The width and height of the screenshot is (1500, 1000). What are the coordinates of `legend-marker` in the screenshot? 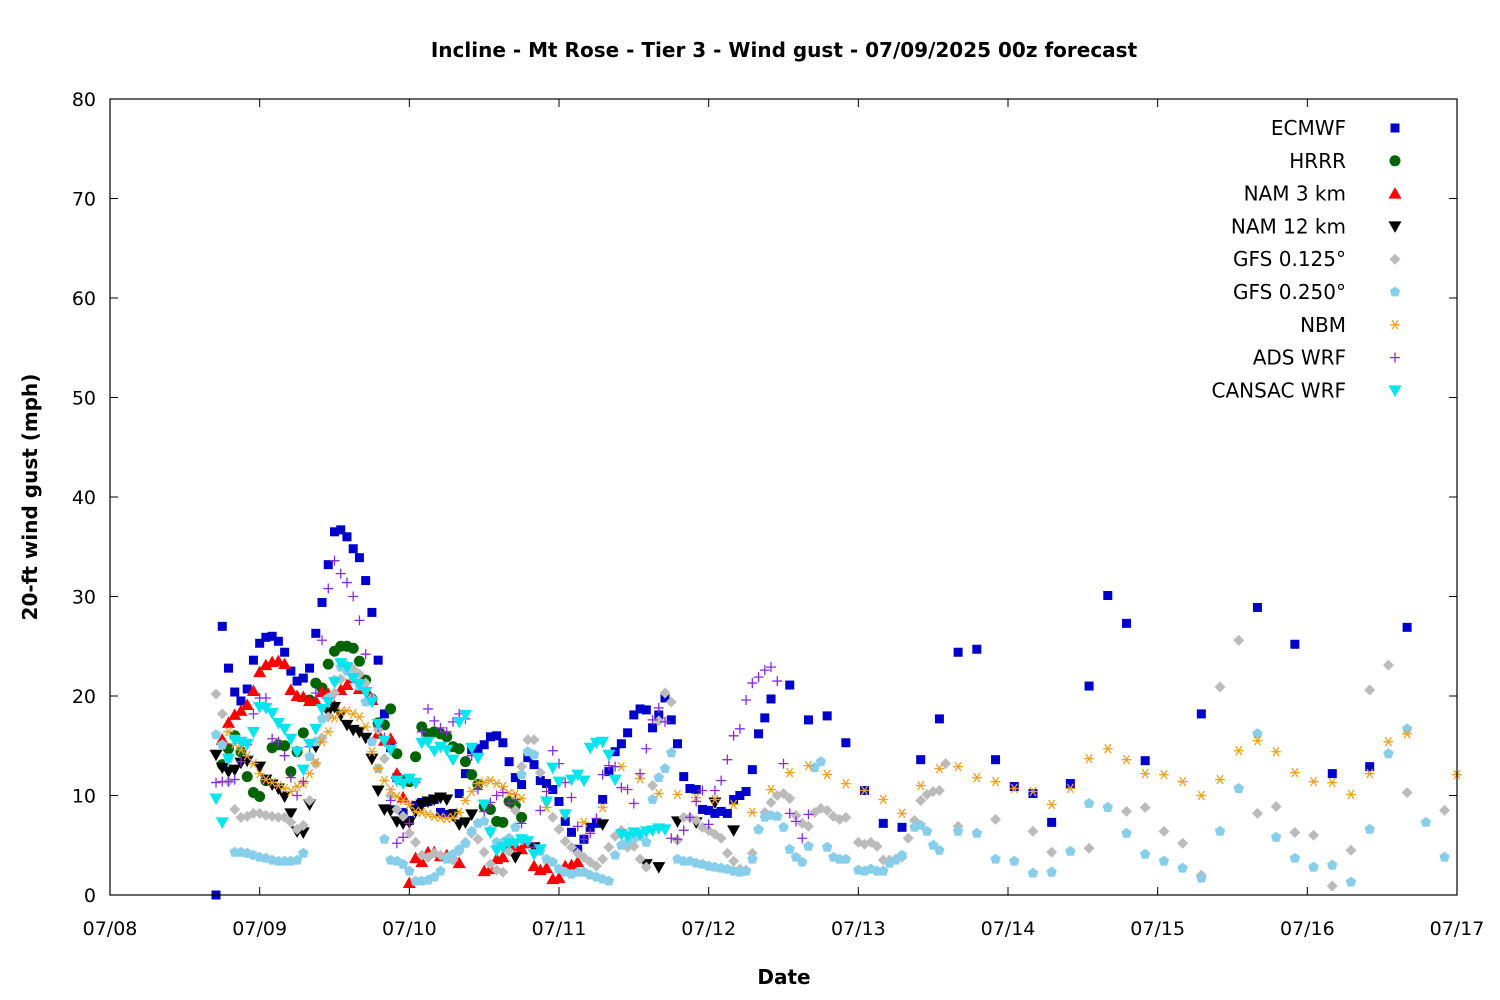 It's located at (1395, 391).